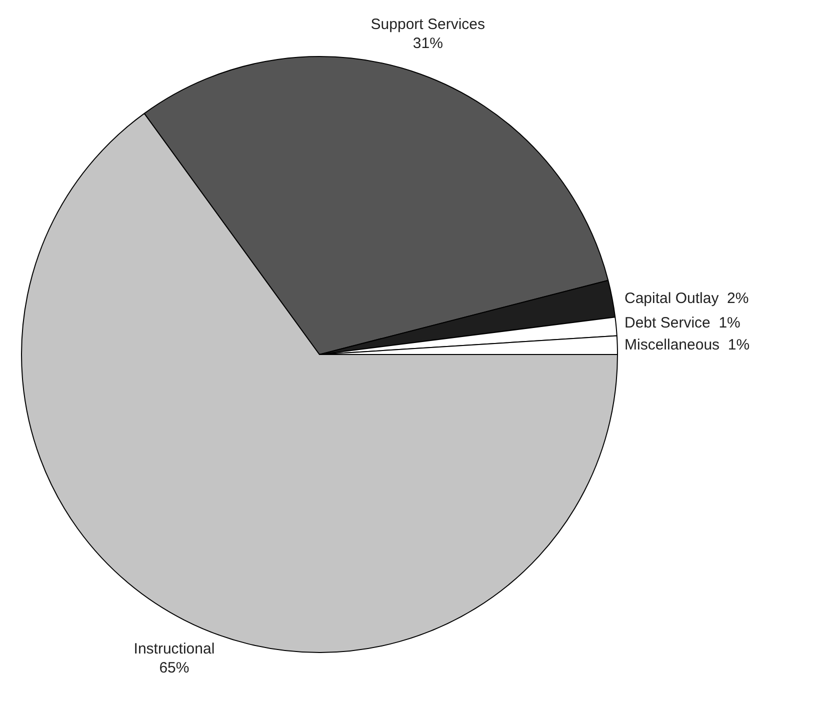  Describe the element at coordinates (686, 298) in the screenshot. I see `slice-label: Capital Outlay 2%` at that location.